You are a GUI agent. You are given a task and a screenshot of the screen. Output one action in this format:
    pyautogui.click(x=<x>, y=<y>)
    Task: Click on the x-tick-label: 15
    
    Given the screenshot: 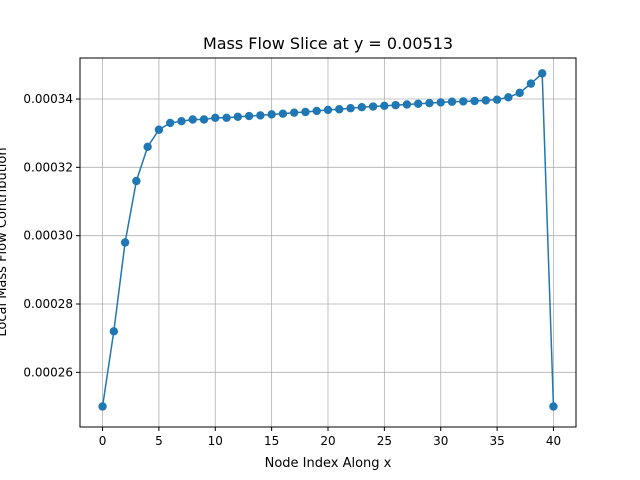 What is the action you would take?
    pyautogui.click(x=271, y=441)
    